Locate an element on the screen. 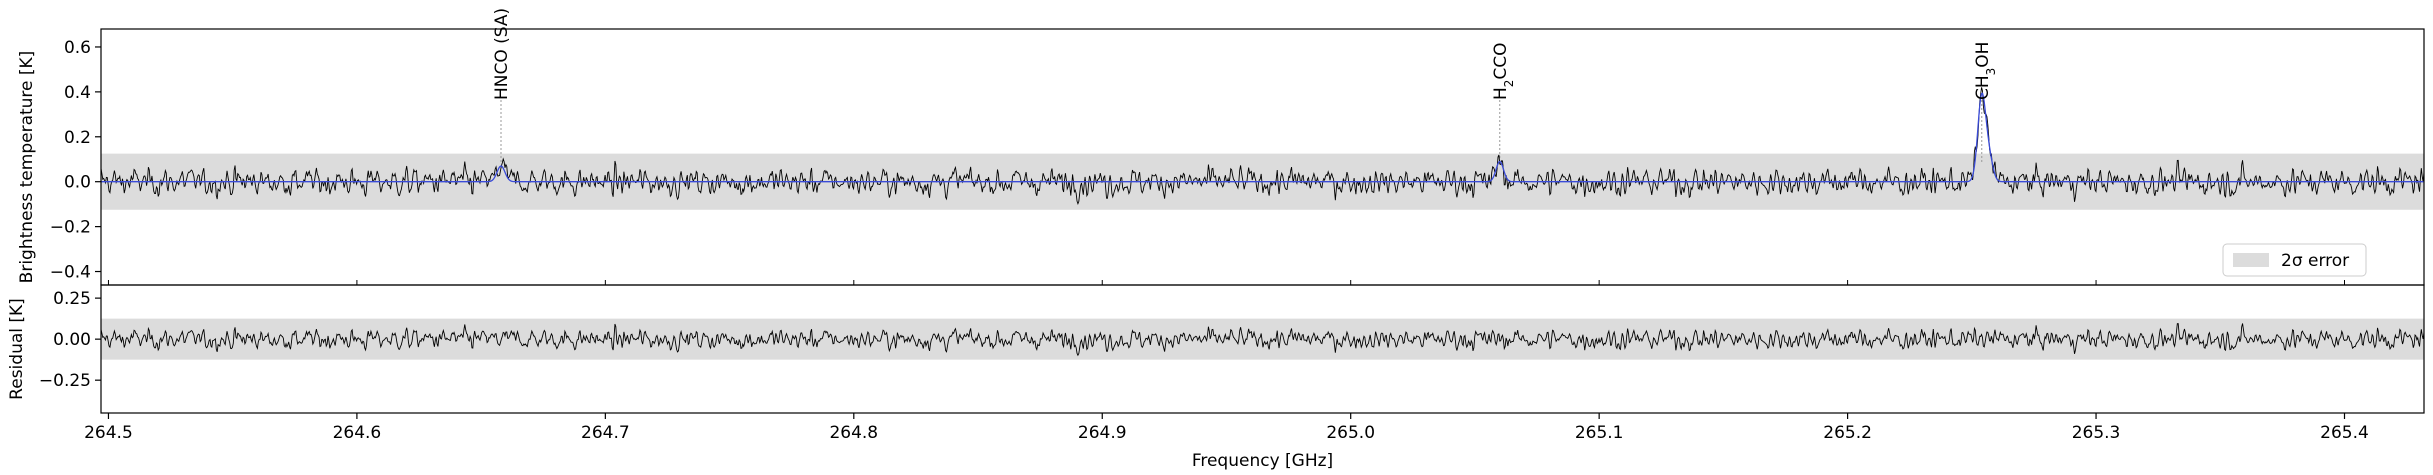  bottom-y-tick-label: 0.25 is located at coordinates (72, 299).